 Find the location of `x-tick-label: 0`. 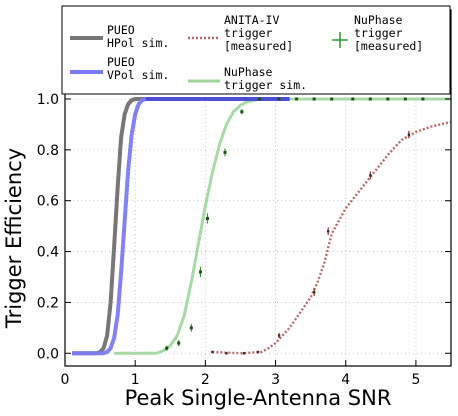

x-tick-label: 0 is located at coordinates (65, 380).